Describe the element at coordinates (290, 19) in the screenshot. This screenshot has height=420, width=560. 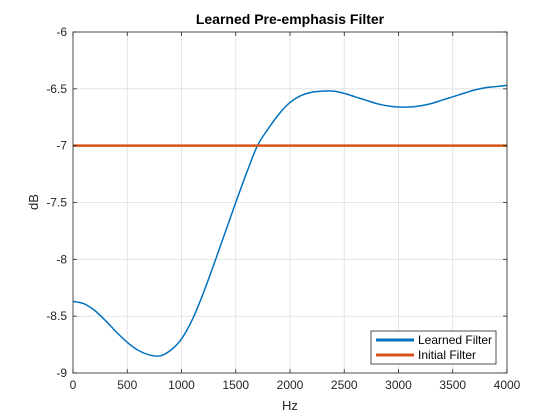
I see `chart-title: Learned Pre-emphasis Filter` at that location.